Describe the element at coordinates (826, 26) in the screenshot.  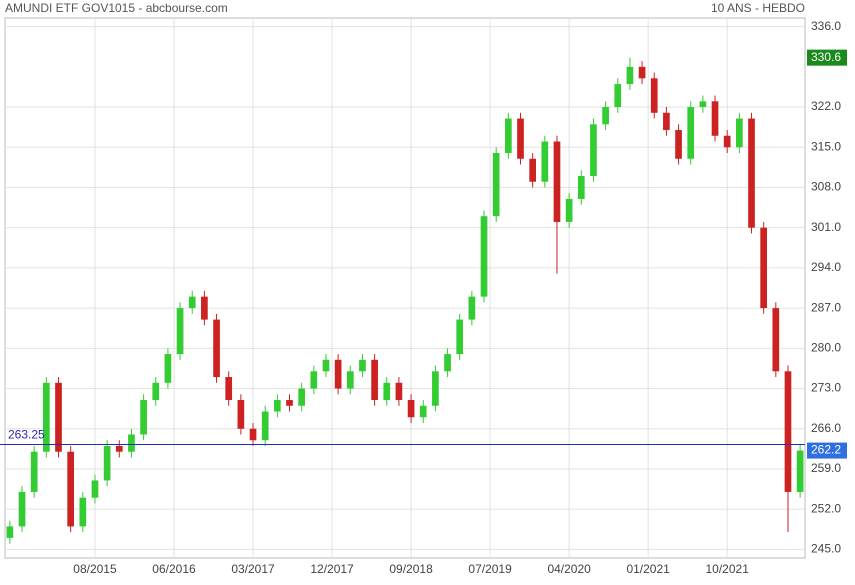
I see `y-tick-label: 336.0` at that location.